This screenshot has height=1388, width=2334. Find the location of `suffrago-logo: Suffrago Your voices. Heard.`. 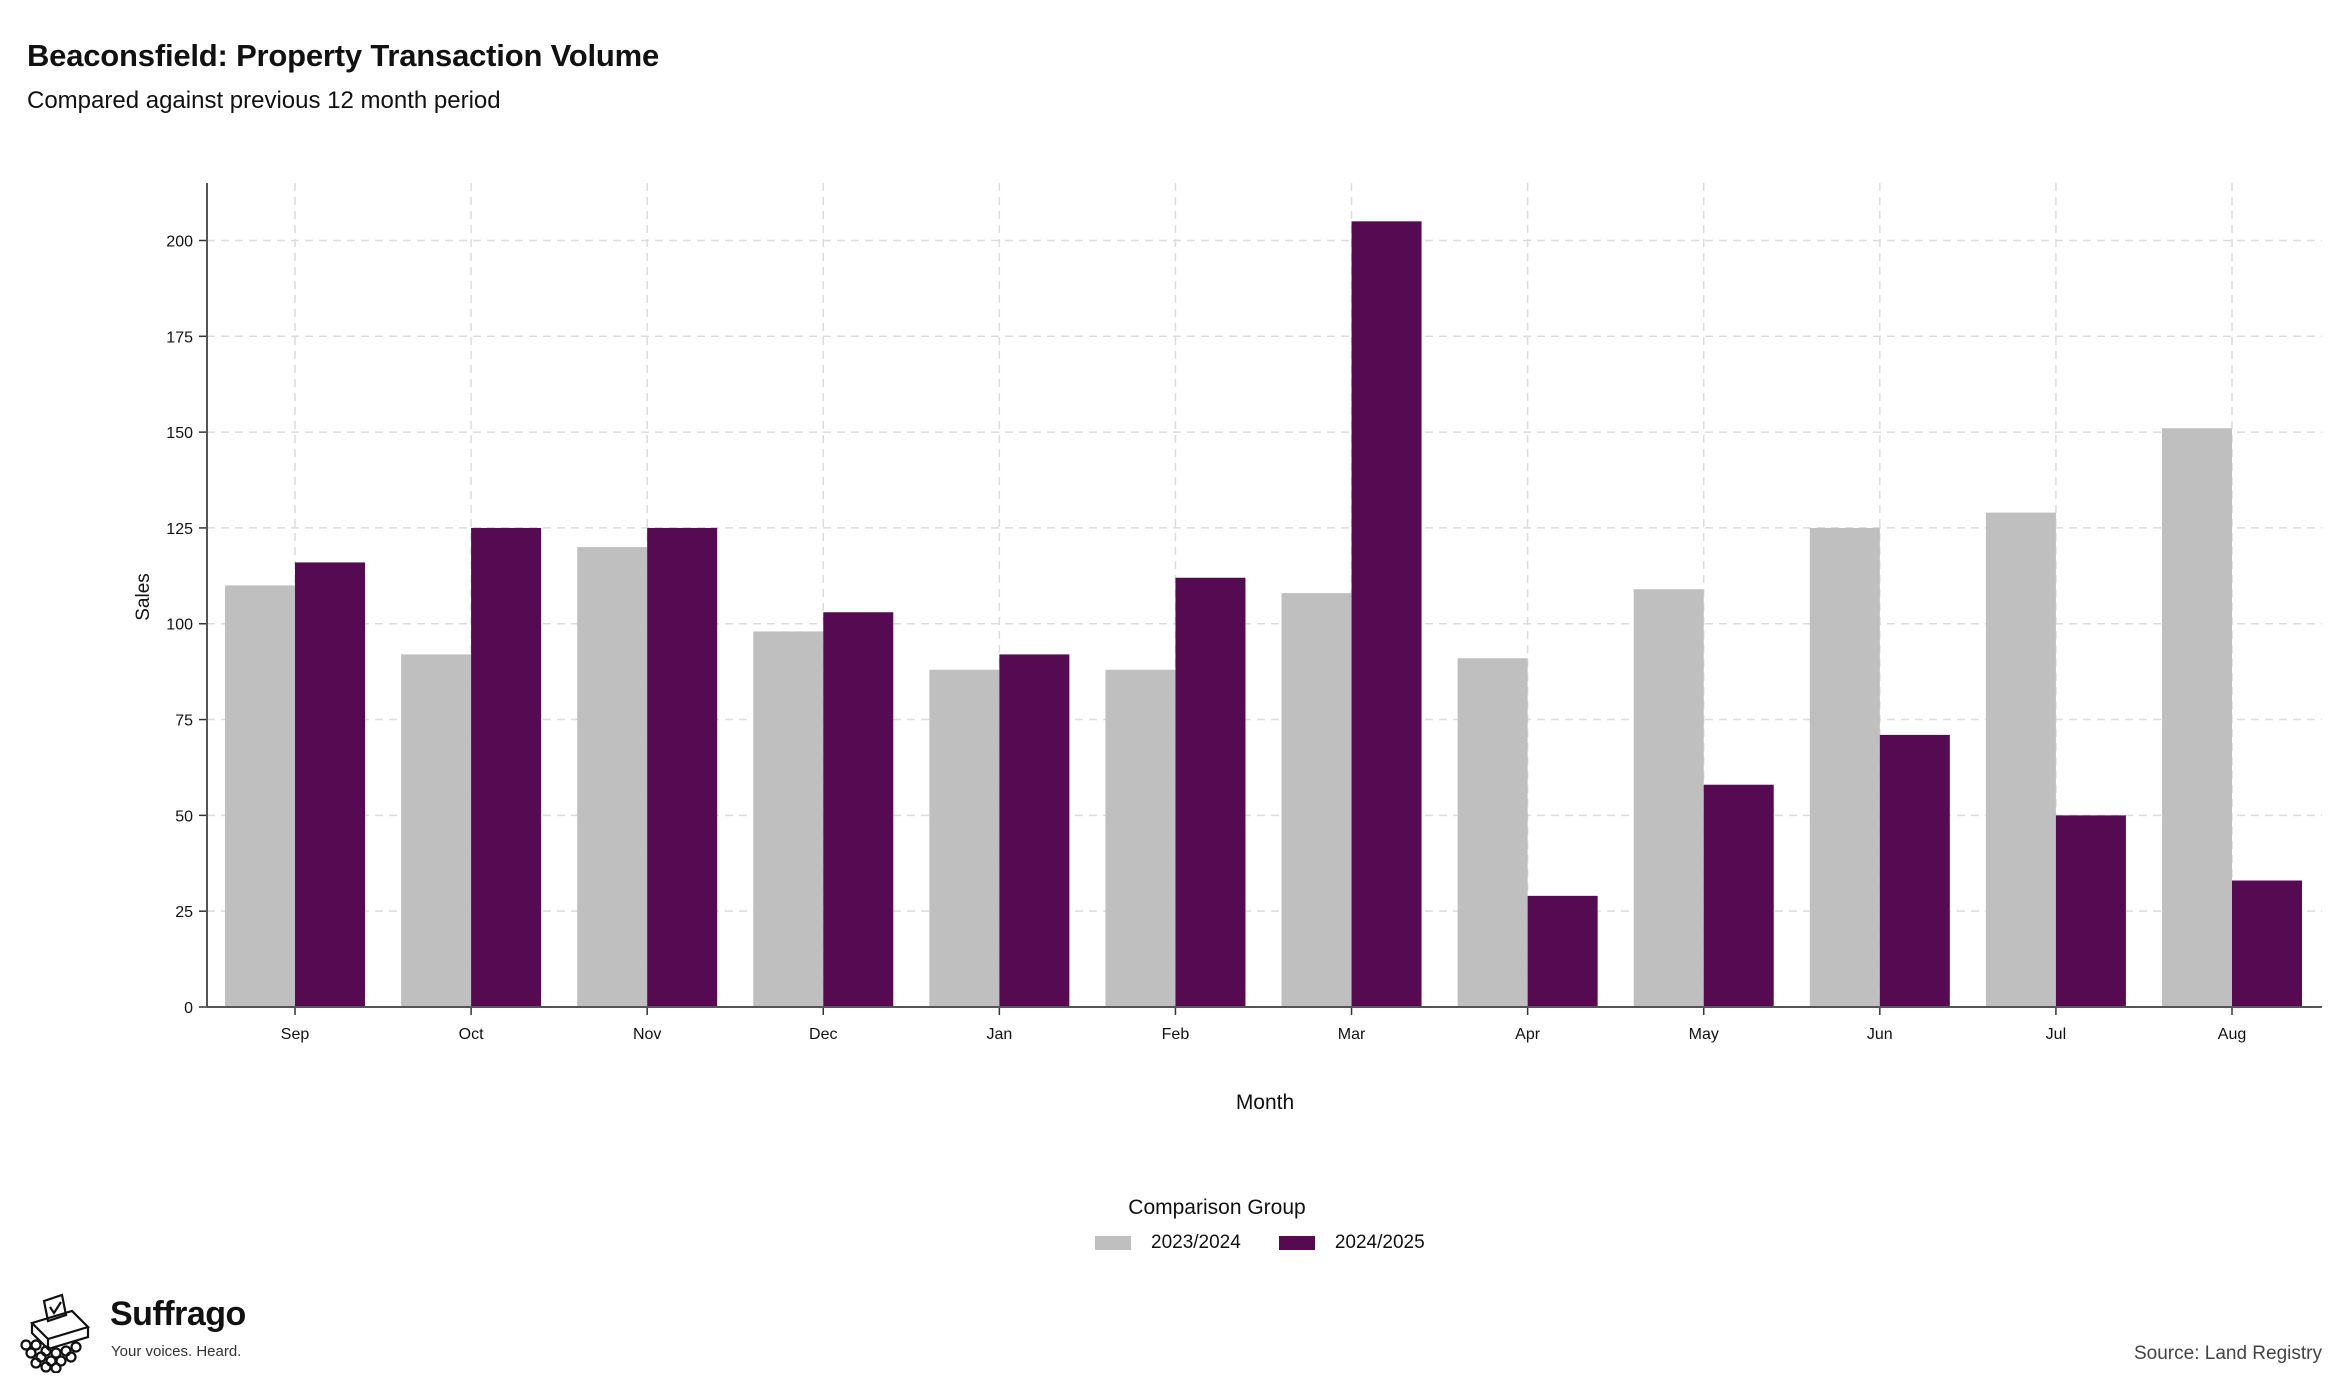

suffrago-logo: Suffrago Your voices. Heard. is located at coordinates (139, 1333).